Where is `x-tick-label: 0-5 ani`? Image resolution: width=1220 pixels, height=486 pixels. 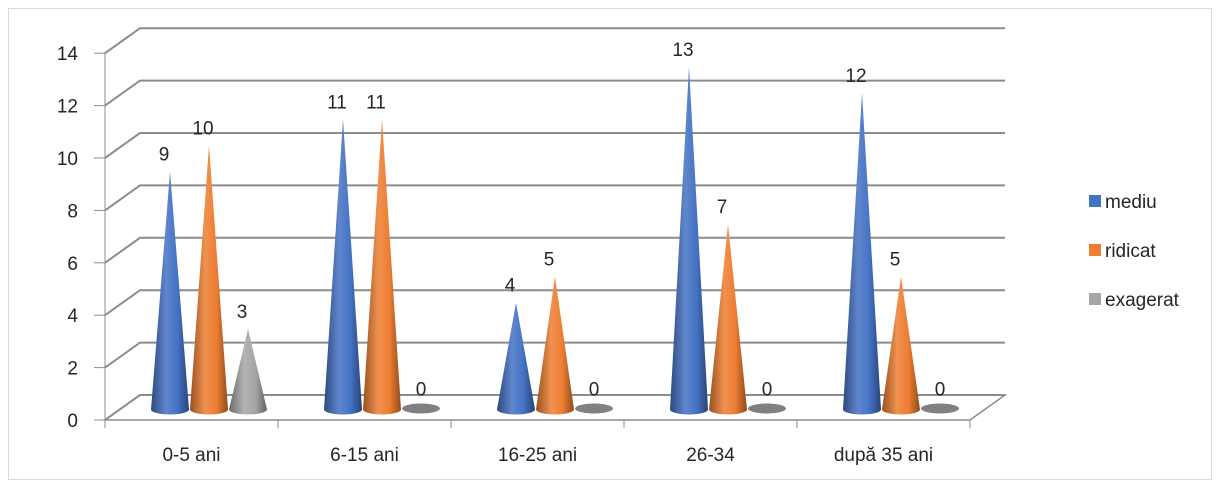 x-tick-label: 0-5 ani is located at coordinates (191, 455).